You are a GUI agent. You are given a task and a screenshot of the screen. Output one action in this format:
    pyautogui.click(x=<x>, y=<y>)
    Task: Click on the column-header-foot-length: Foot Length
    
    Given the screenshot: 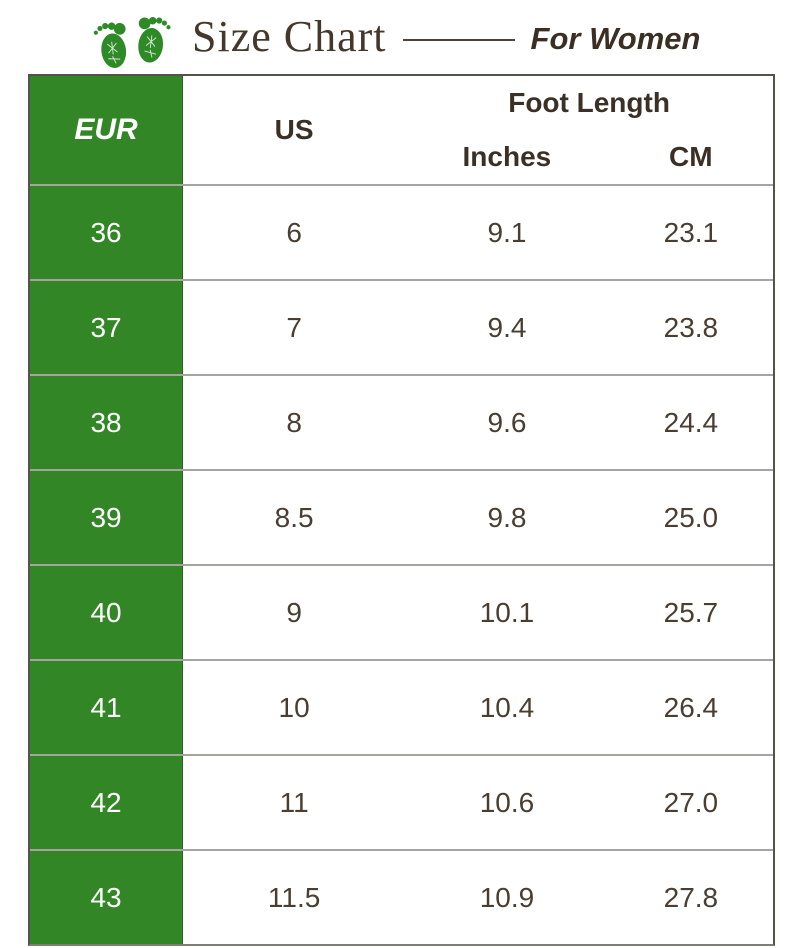 What is the action you would take?
    pyautogui.click(x=589, y=102)
    